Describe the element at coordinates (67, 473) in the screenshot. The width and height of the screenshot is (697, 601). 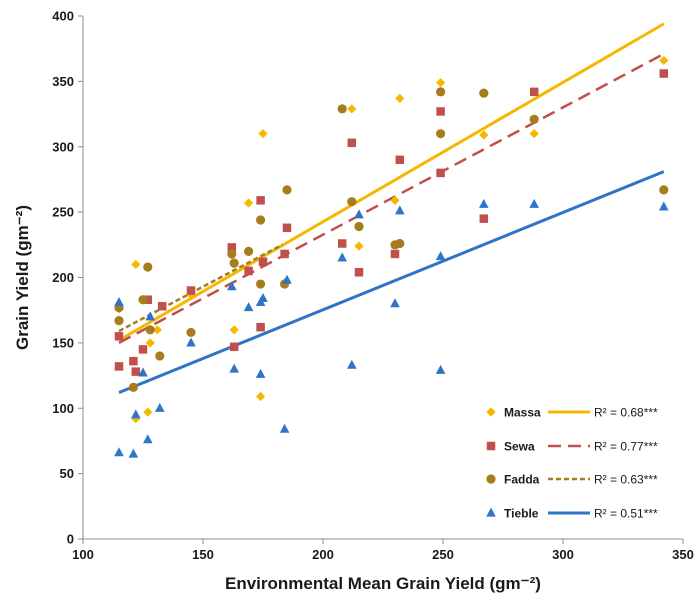
I see `y-tick-label: 50` at that location.